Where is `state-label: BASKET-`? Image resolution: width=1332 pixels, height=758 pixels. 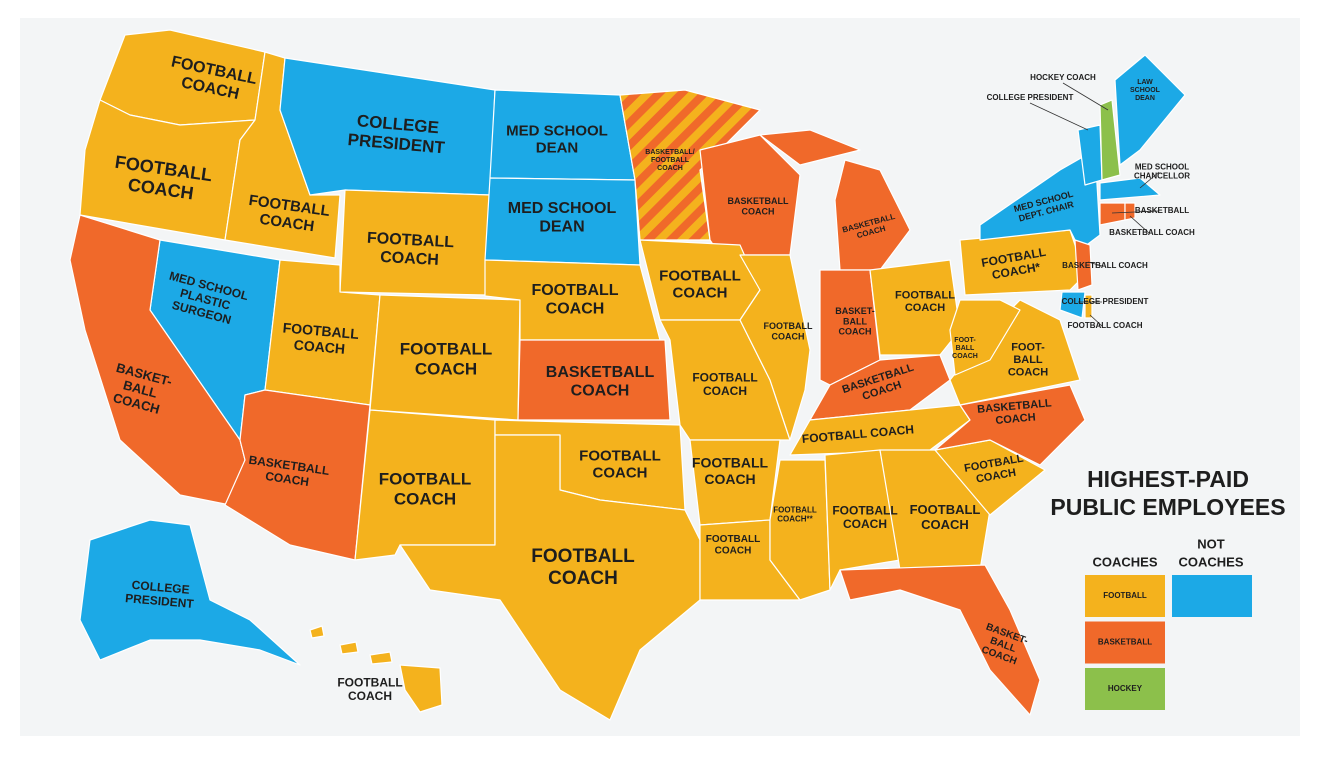
state-label: BASKET- is located at coordinates (855, 311).